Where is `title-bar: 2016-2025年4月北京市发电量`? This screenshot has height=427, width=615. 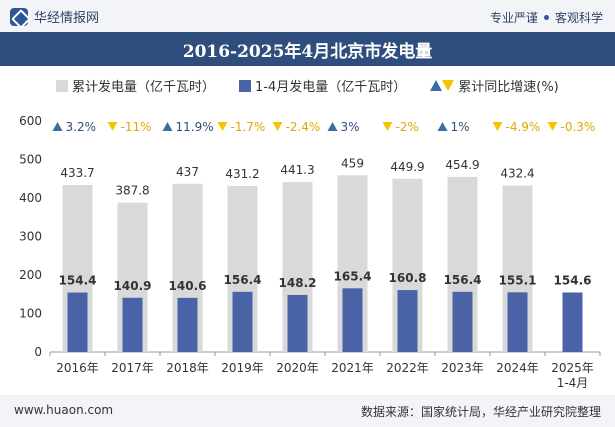
title-bar: 2016-2025年4月北京市发电量 is located at coordinates (307, 49).